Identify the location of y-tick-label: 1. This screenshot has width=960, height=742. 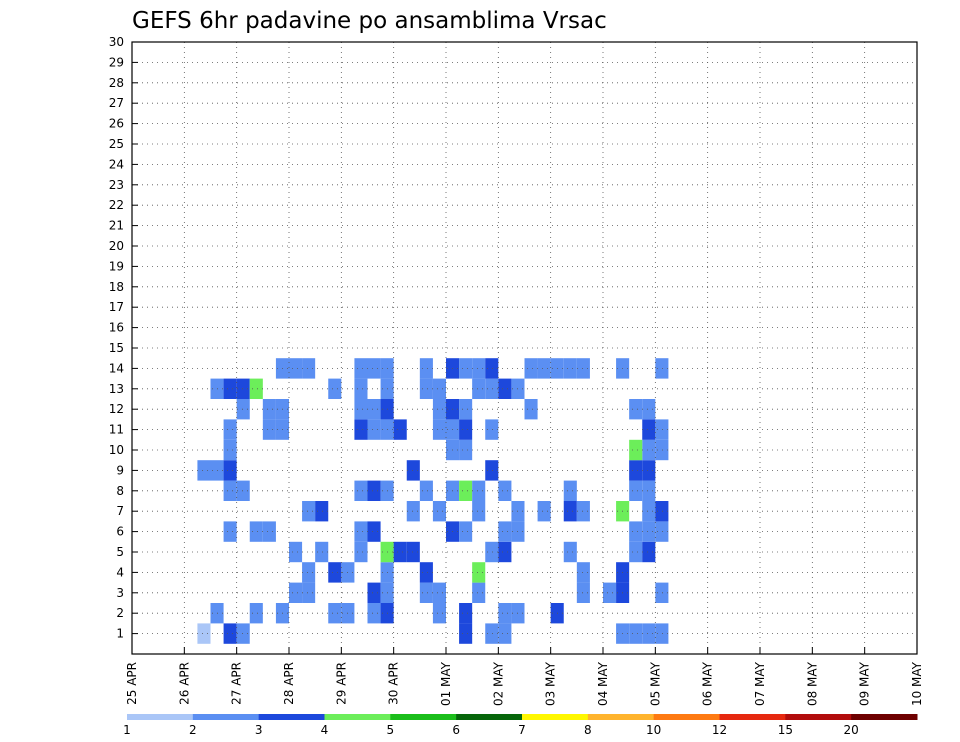
(120, 634).